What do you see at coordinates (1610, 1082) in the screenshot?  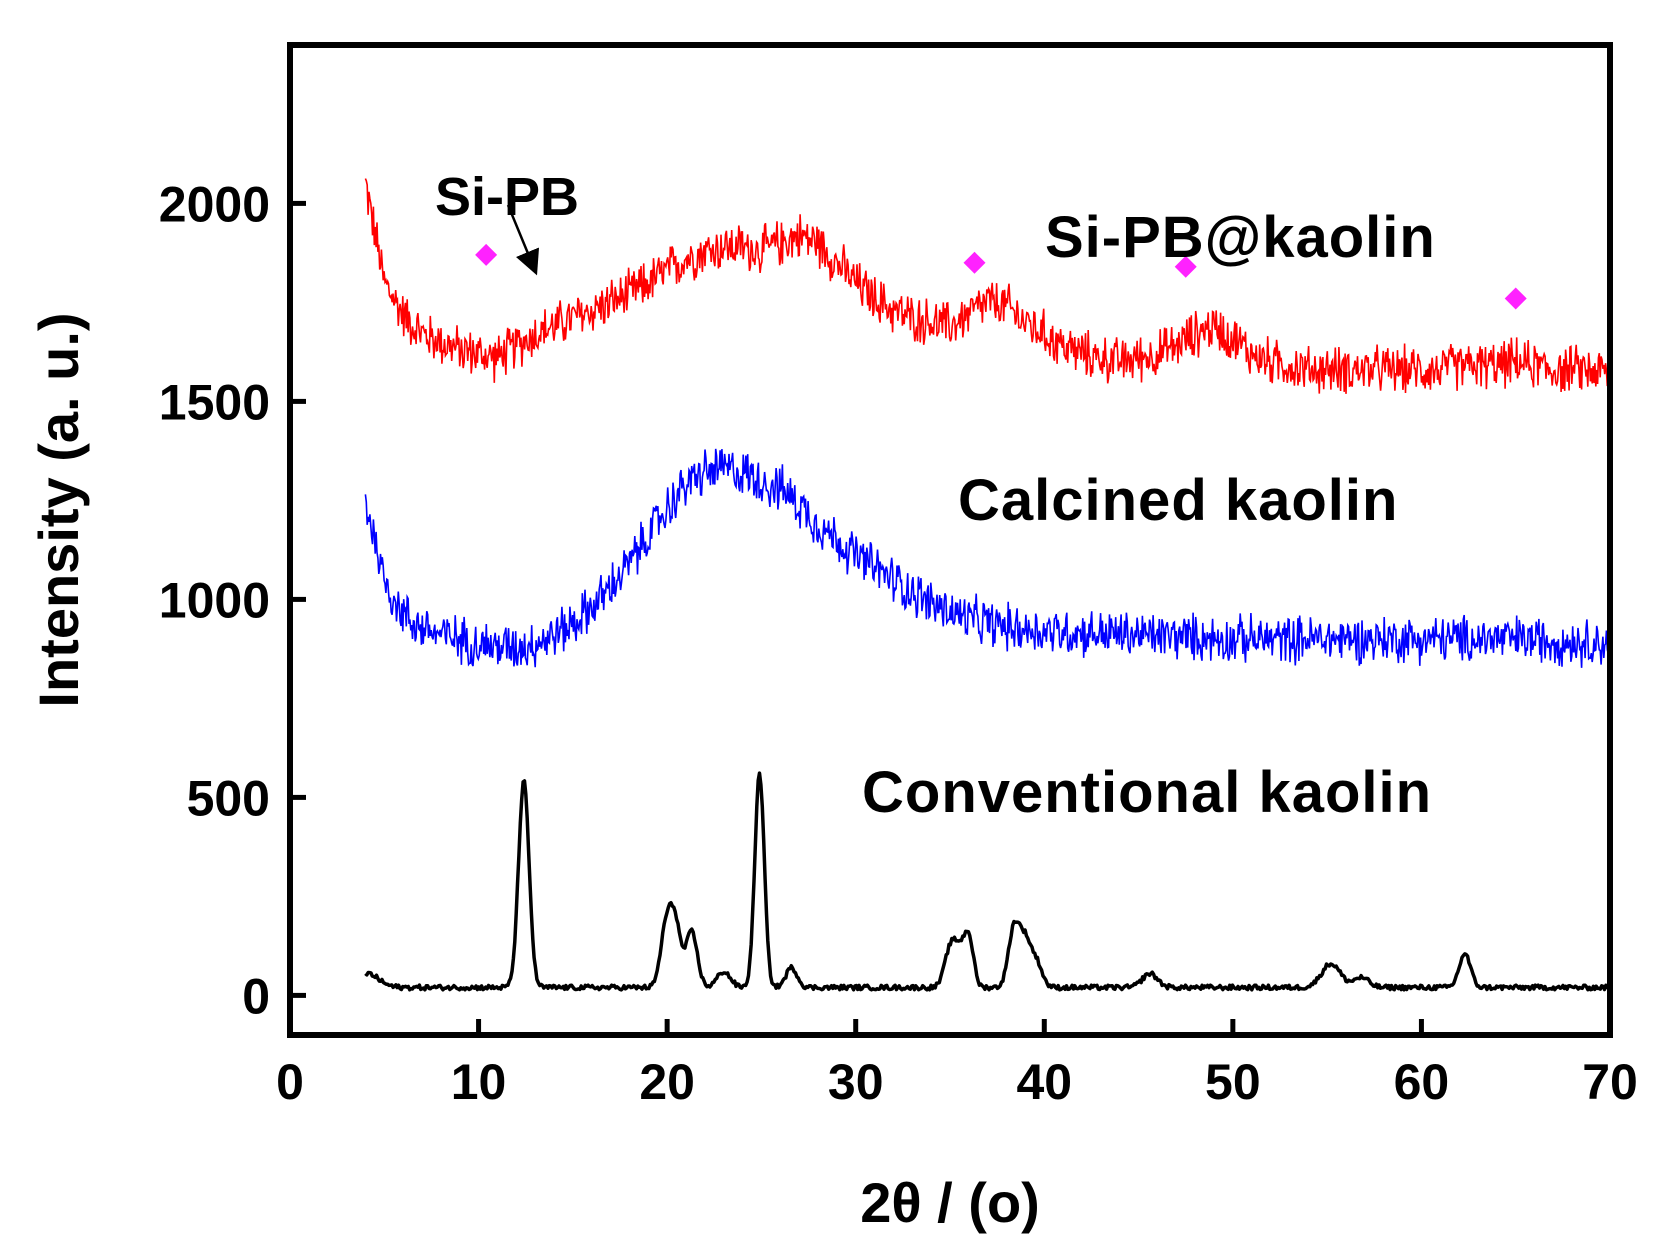 I see `x-tick-label-70: 70` at bounding box center [1610, 1082].